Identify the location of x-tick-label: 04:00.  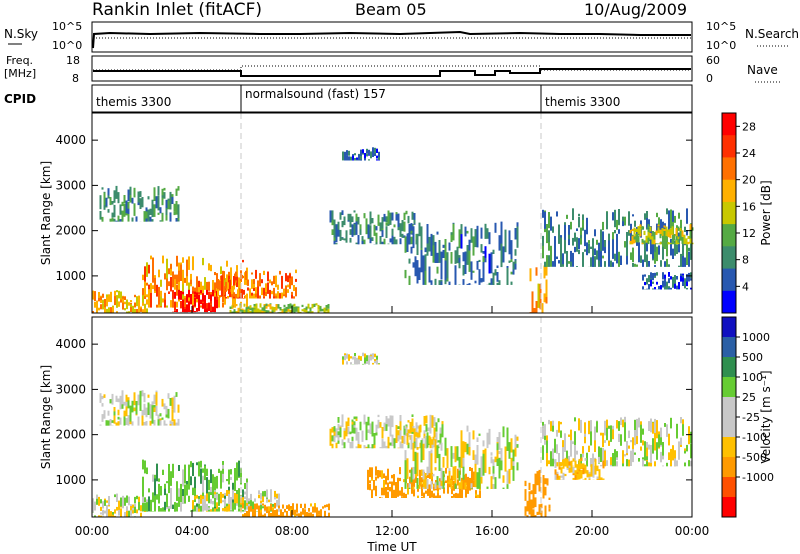
(192, 531).